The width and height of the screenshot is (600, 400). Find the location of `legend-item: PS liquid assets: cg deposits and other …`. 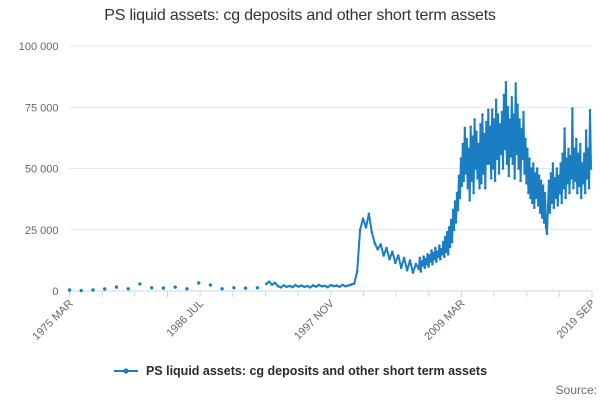

legend-item: PS liquid assets: cg deposits and other … is located at coordinates (300, 371).